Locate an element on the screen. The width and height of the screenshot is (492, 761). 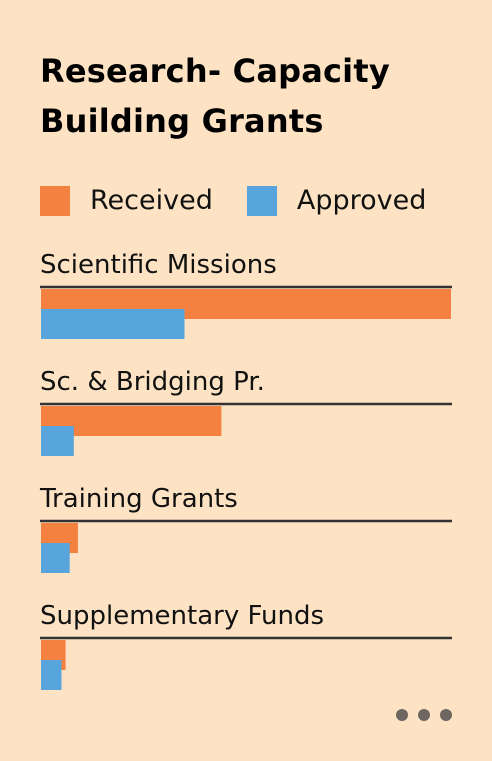
legend: Received Approved is located at coordinates (250, 201).